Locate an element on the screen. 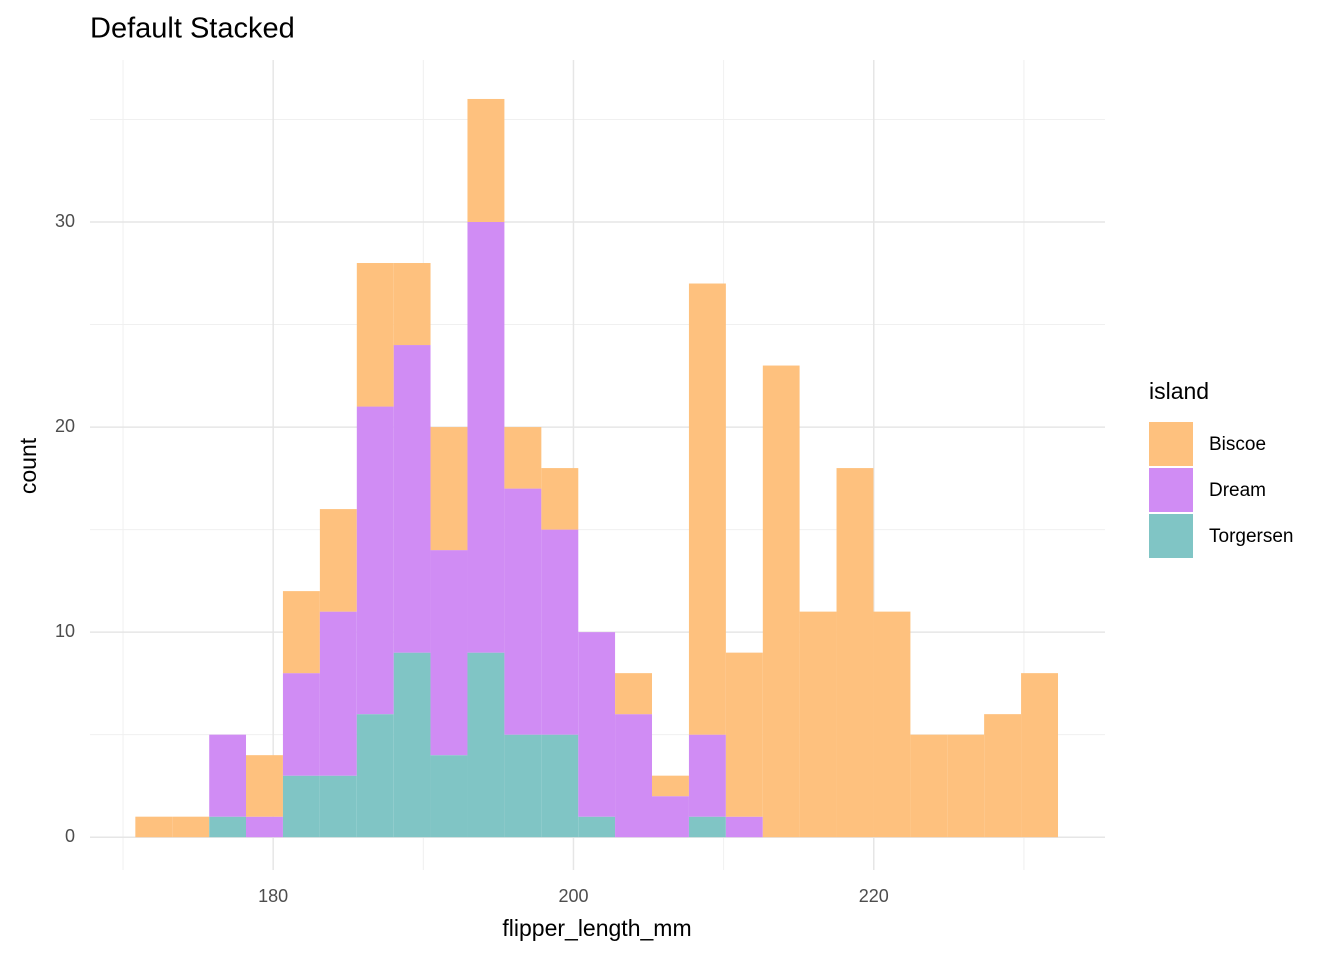 The width and height of the screenshot is (1344, 960). legend-label: Dream is located at coordinates (1237, 490).